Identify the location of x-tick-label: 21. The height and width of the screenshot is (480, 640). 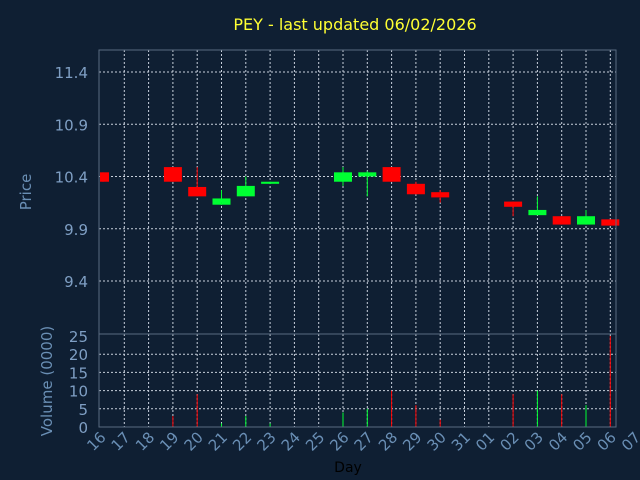
(218, 441).